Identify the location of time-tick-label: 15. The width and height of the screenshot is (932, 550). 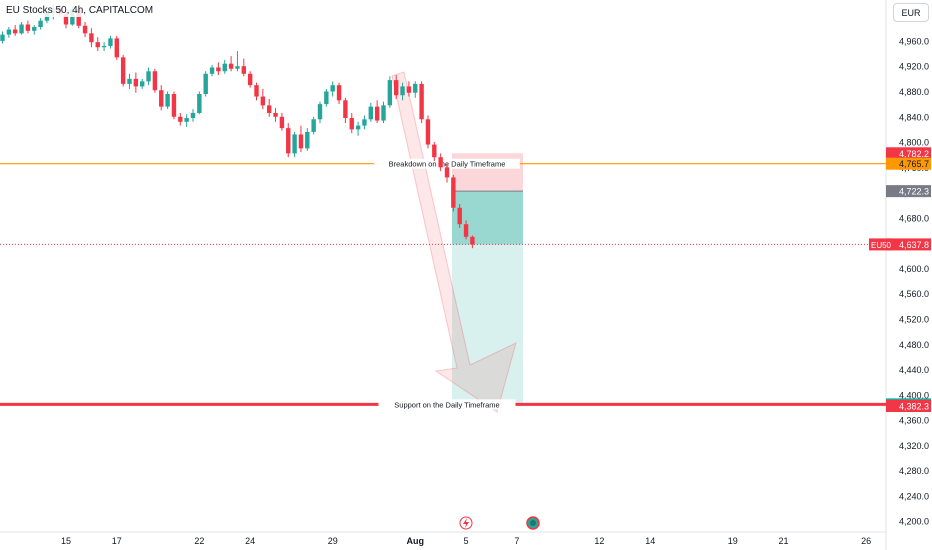
(66, 541).